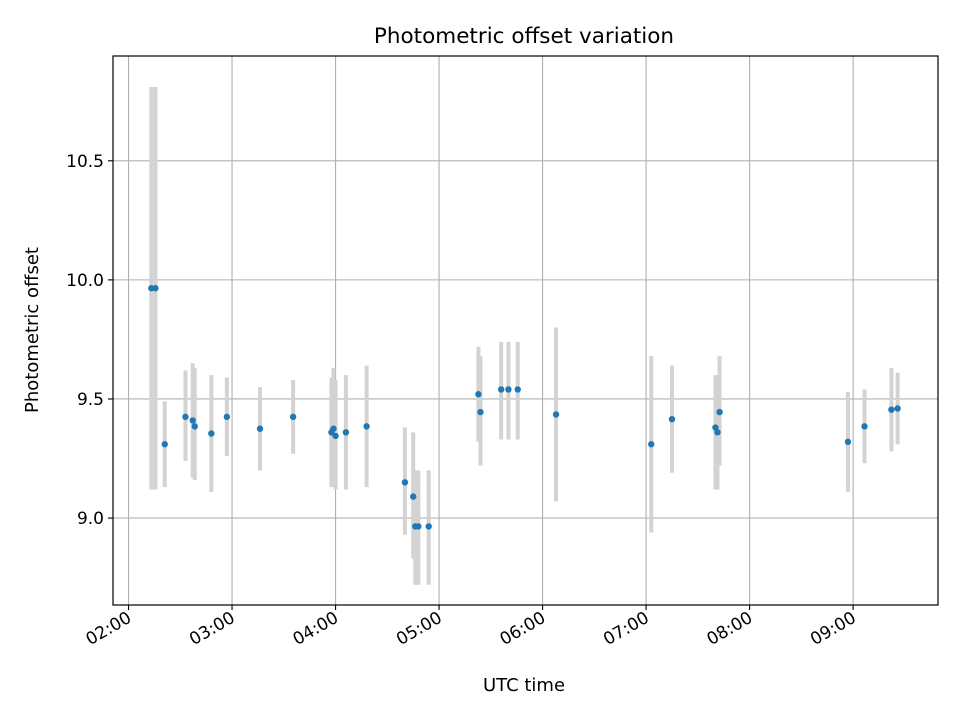  What do you see at coordinates (85, 281) in the screenshot?
I see `y-tick-label: 10.0` at bounding box center [85, 281].